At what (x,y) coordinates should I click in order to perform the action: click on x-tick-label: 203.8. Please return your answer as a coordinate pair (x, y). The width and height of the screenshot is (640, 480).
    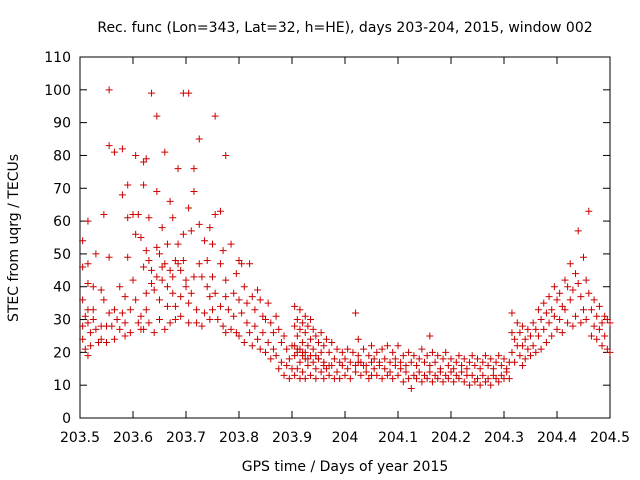
    Looking at the image, I should click on (239, 438).